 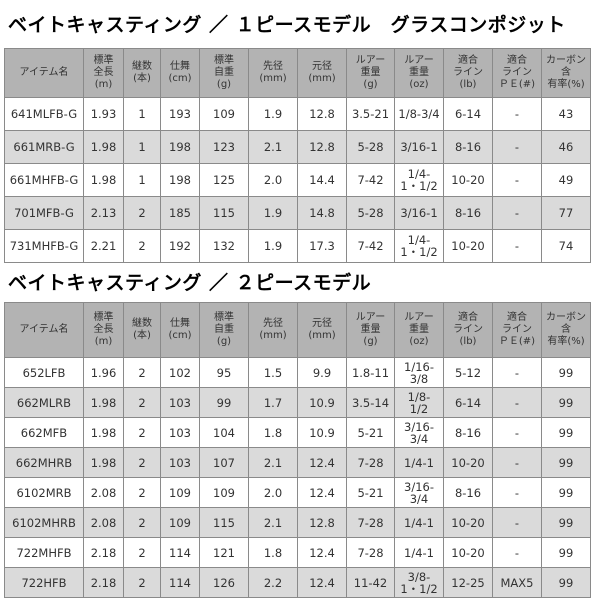 What do you see at coordinates (103, 432) in the screenshot?
I see `table-cell: 1.98` at bounding box center [103, 432].